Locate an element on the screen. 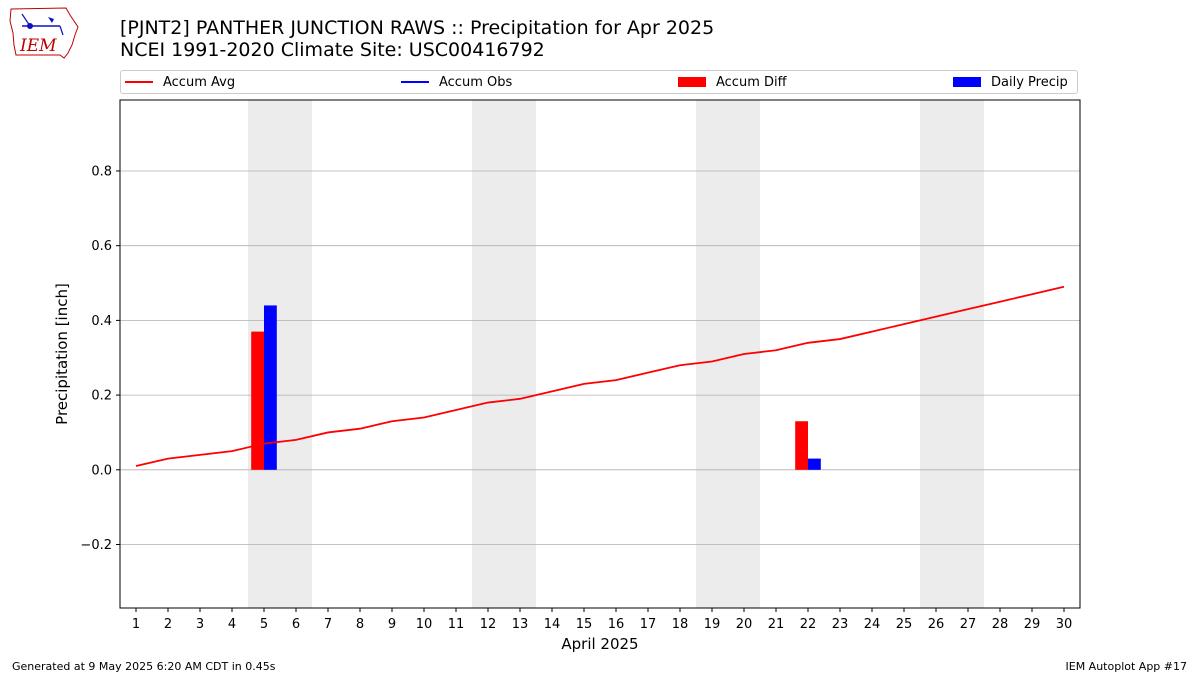  iem-logo: IEM is located at coordinates (44, 33).